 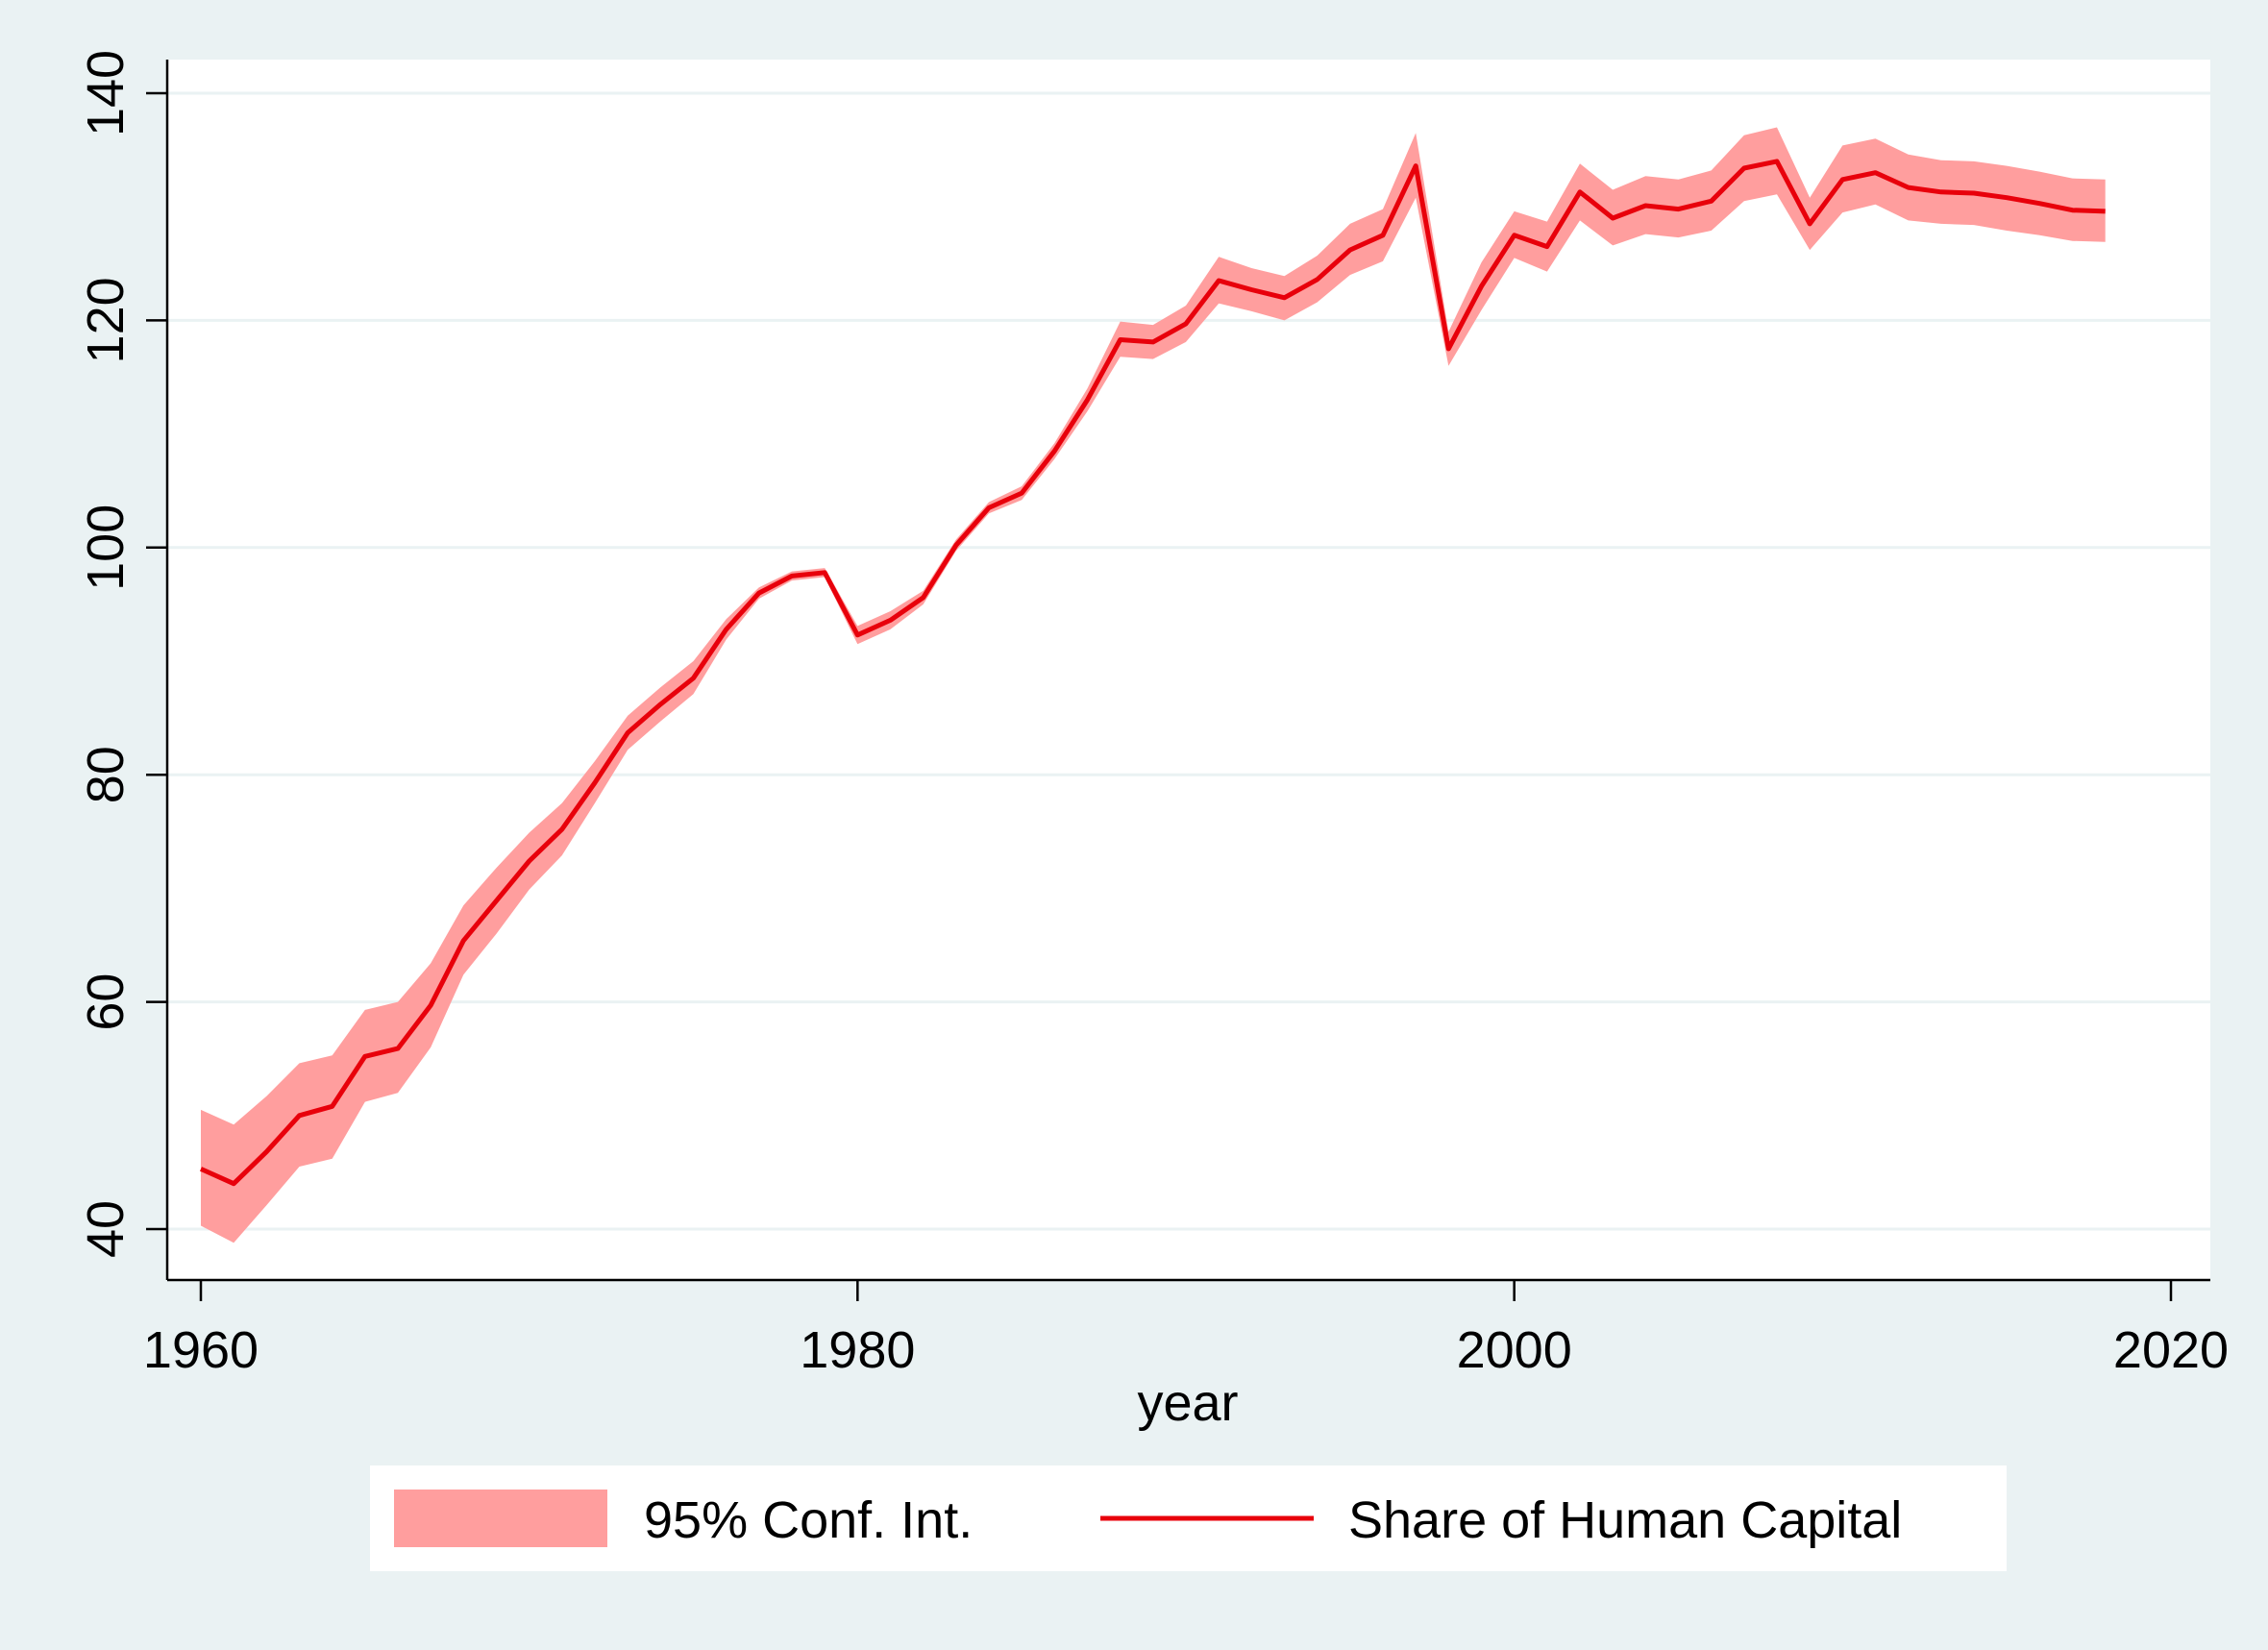 I want to click on legend: 95% Conf. Int. Share of Human Capital, so click(x=1188, y=1518).